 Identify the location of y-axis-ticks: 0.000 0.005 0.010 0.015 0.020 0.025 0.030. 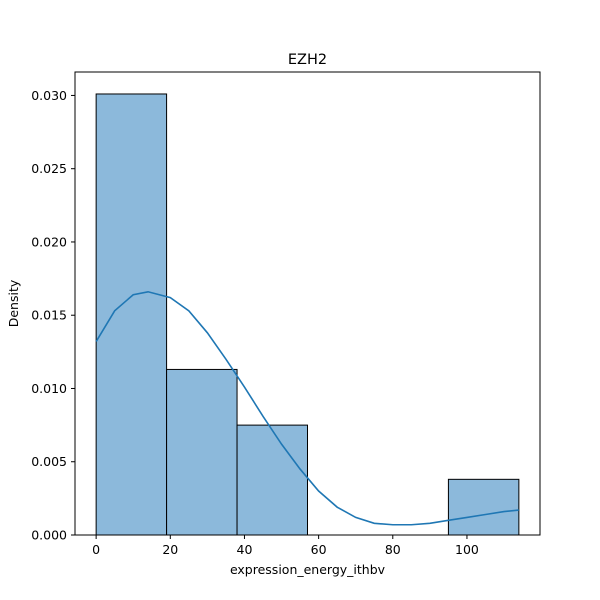
(53, 315).